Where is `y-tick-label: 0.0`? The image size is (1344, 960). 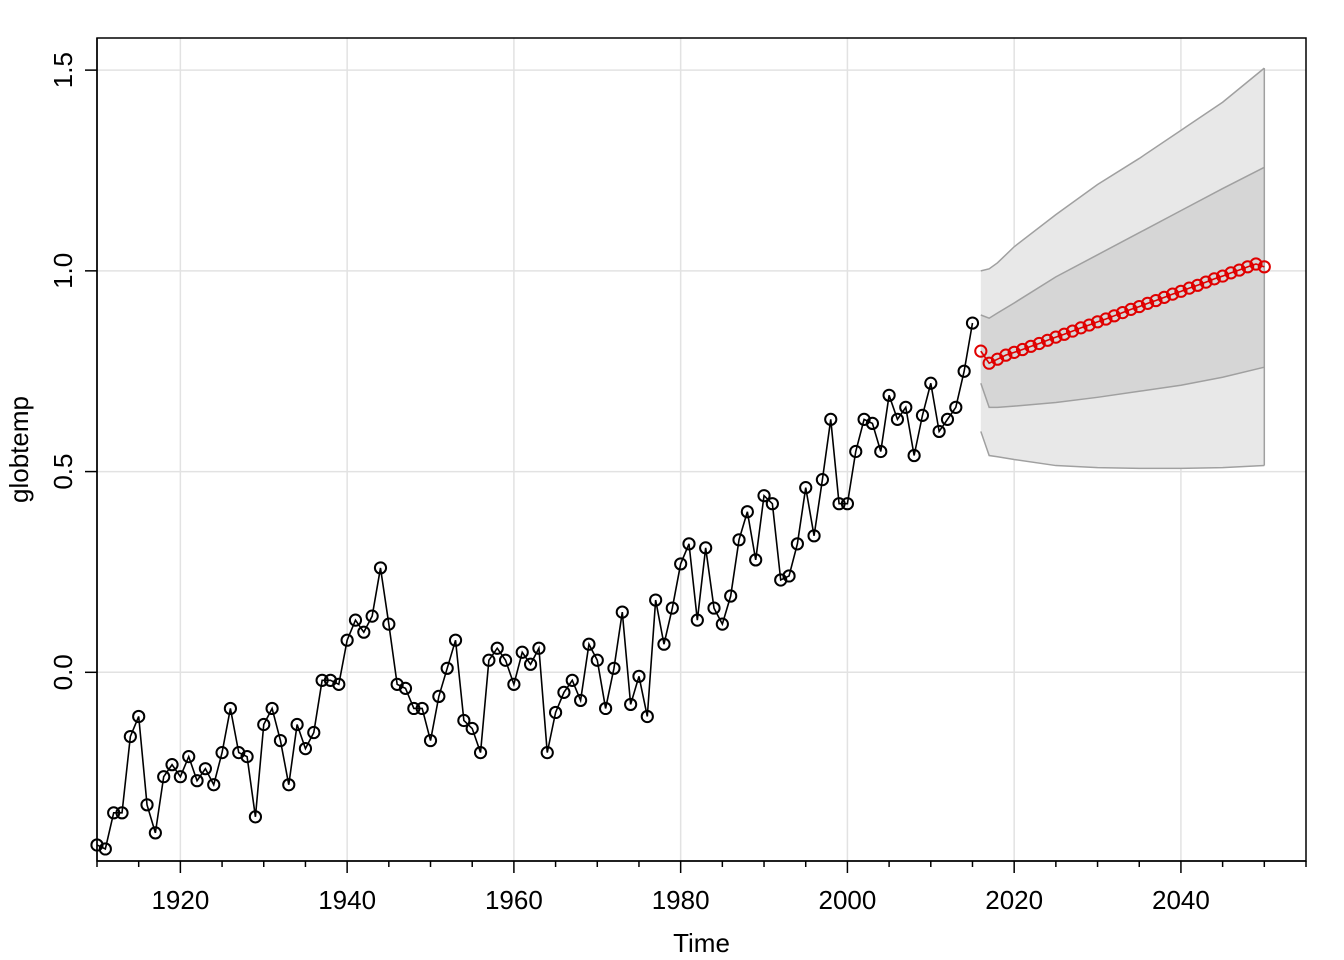 y-tick-label: 0.0 is located at coordinates (63, 672).